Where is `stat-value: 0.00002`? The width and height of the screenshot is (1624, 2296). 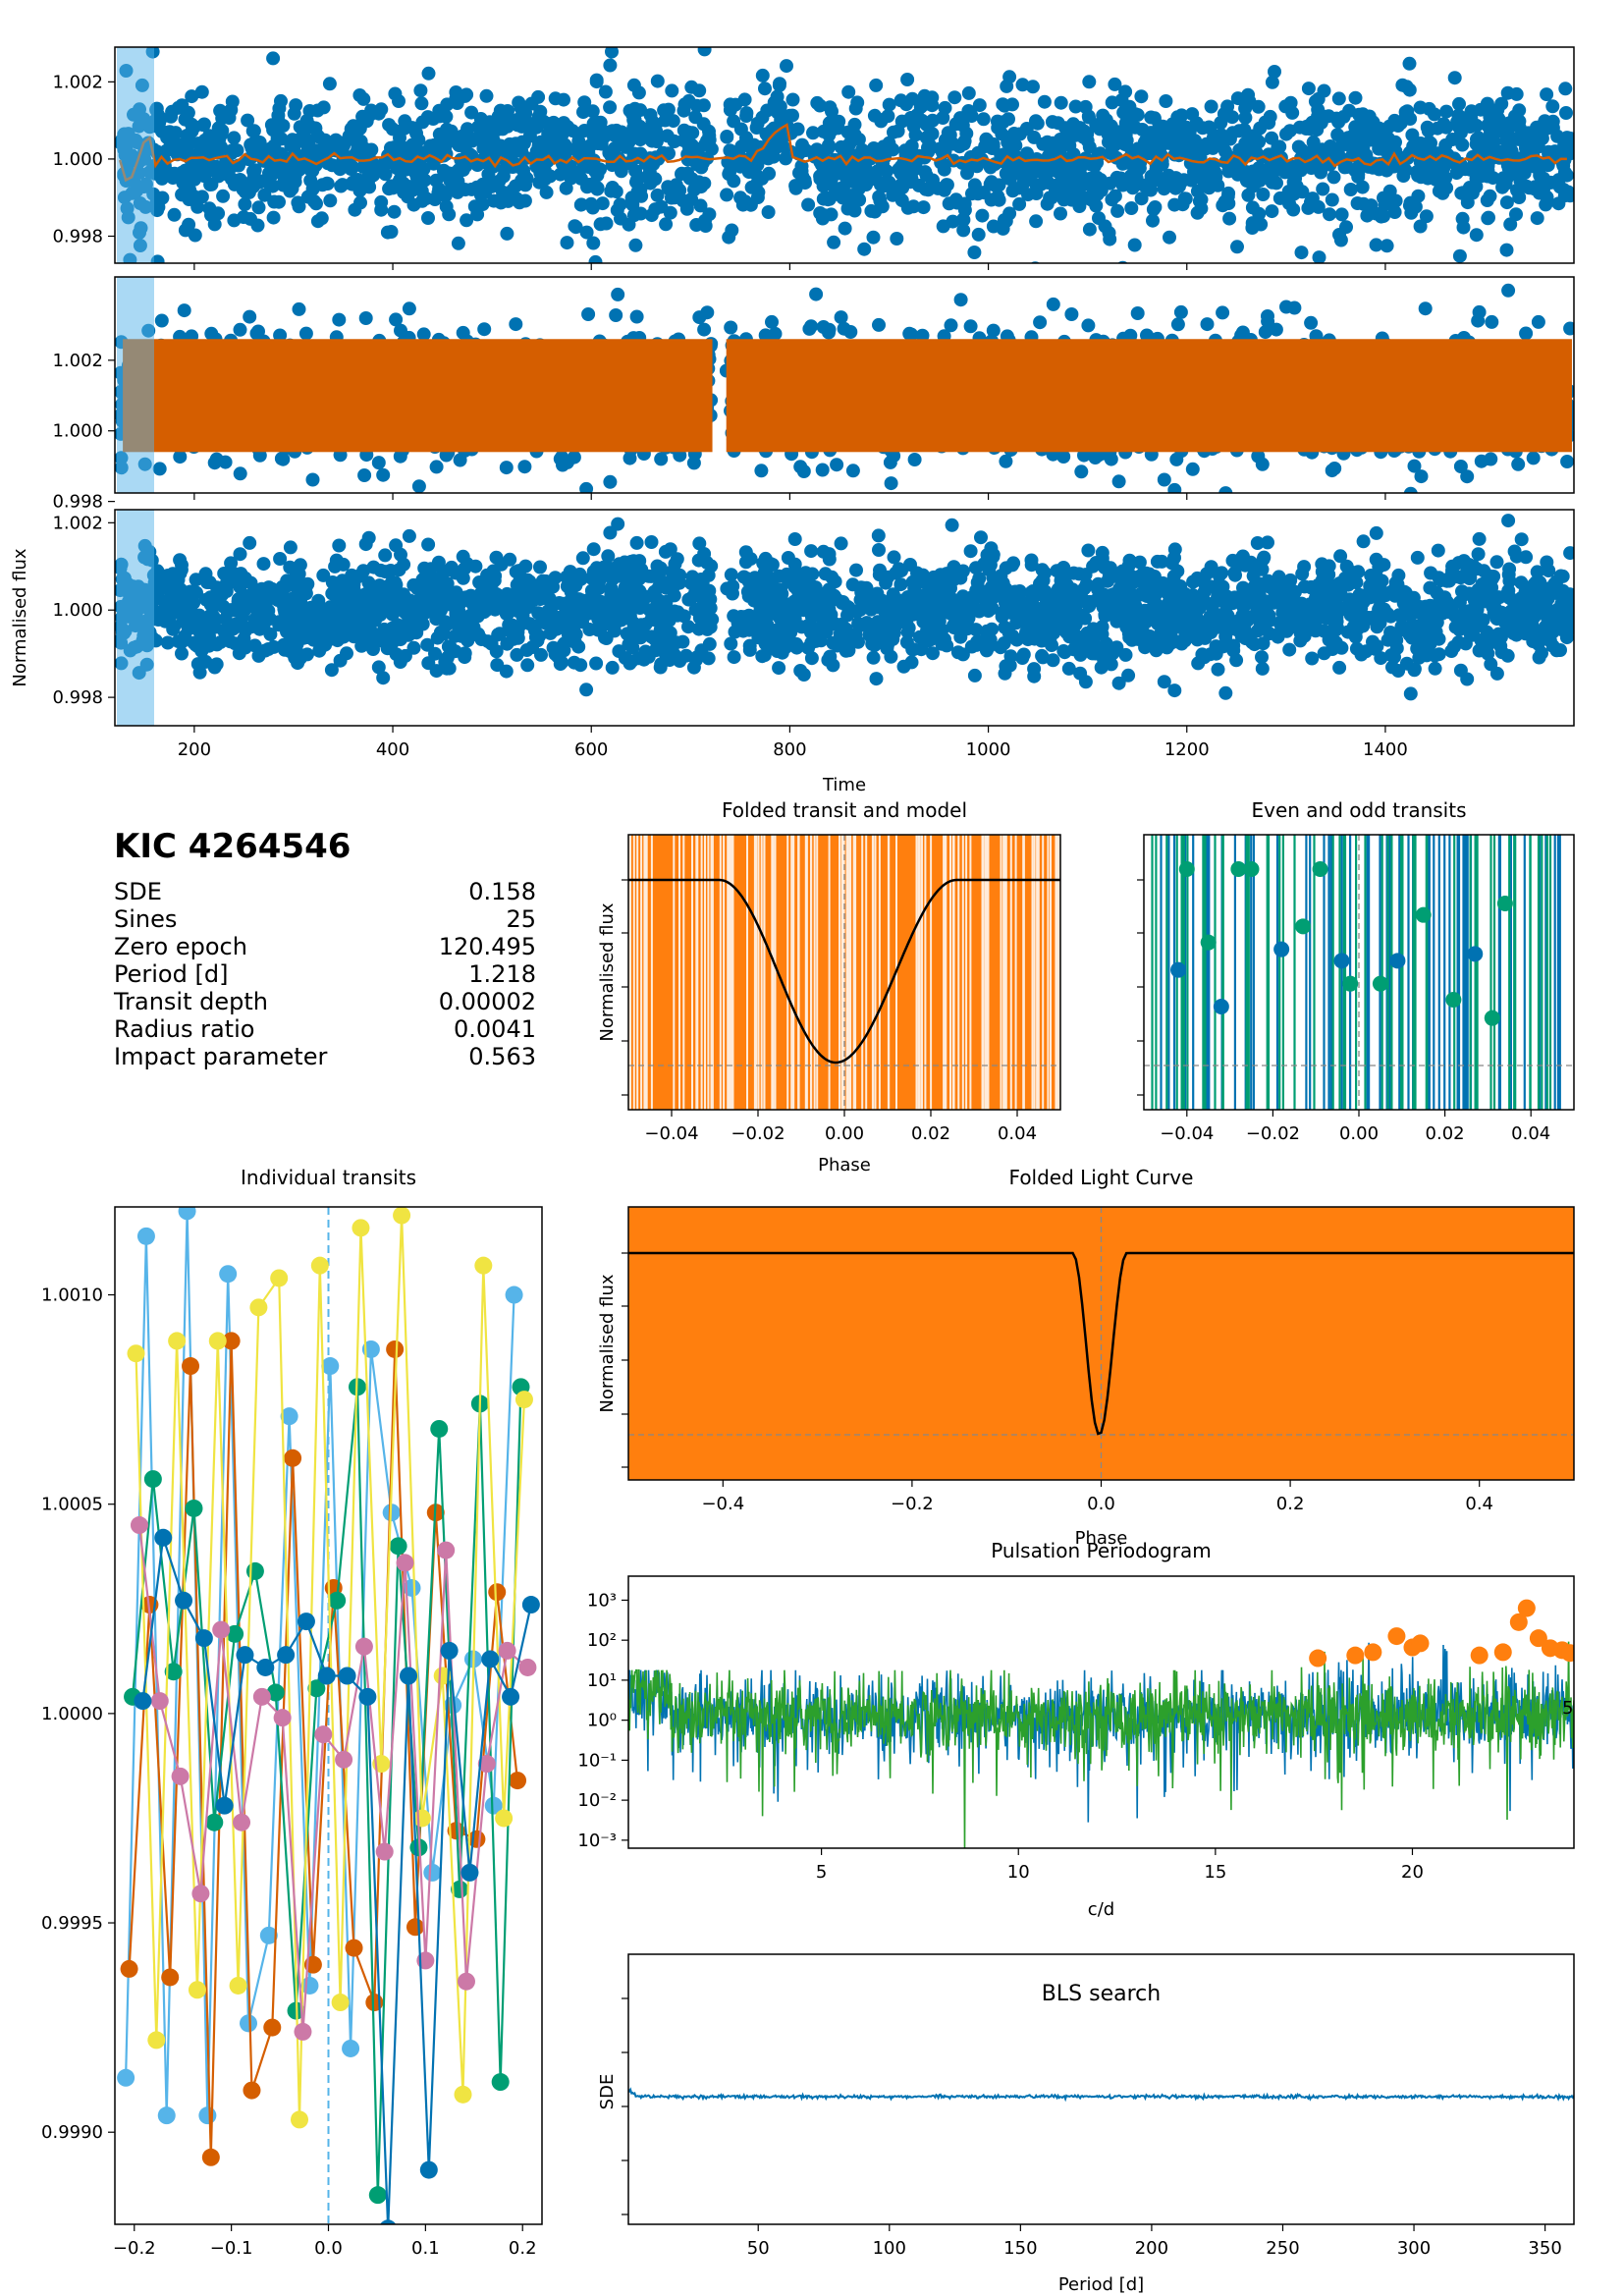
stat-value: 0.00002 is located at coordinates (487, 1001).